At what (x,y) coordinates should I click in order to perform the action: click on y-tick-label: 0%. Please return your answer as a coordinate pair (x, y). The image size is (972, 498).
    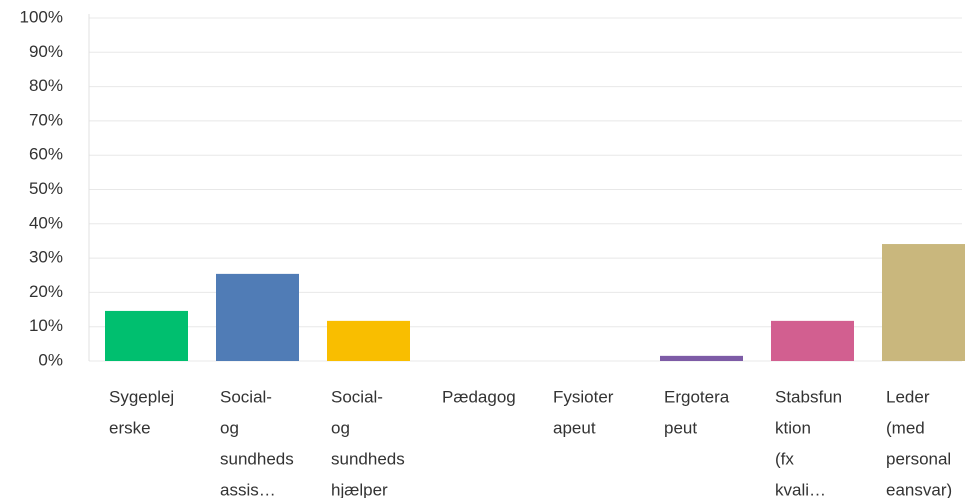
    Looking at the image, I should click on (50, 359).